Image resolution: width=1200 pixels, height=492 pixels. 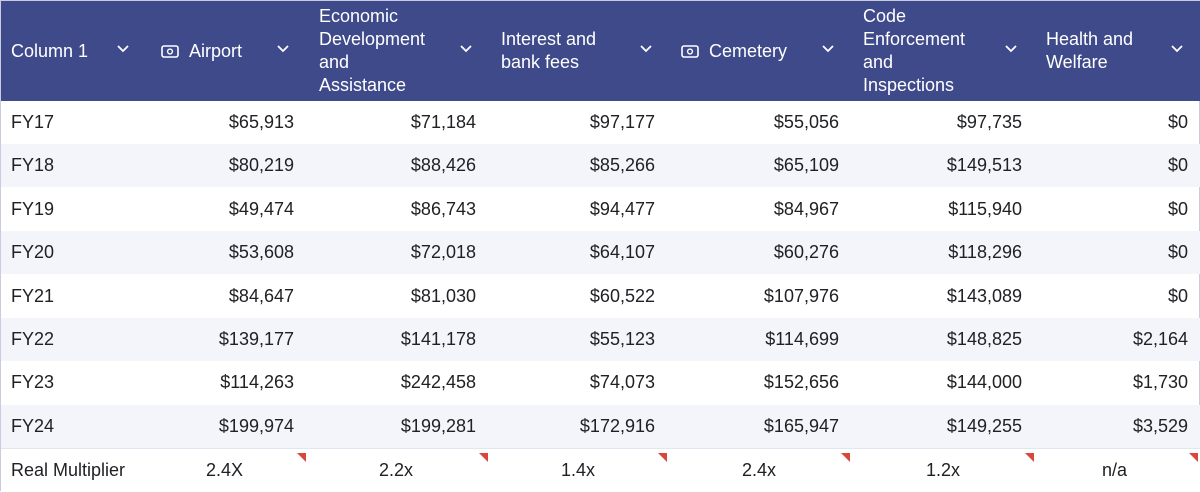 What do you see at coordinates (443, 165) in the screenshot?
I see `table-cell: $88,426` at bounding box center [443, 165].